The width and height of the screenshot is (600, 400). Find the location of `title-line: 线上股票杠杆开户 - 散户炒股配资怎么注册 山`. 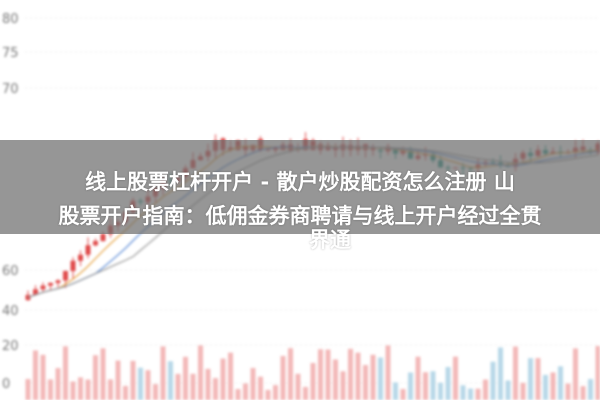

title-line: 线上股票杠杆开户 - 散户炒股配资怎么注册 山 is located at coordinates (300, 182).